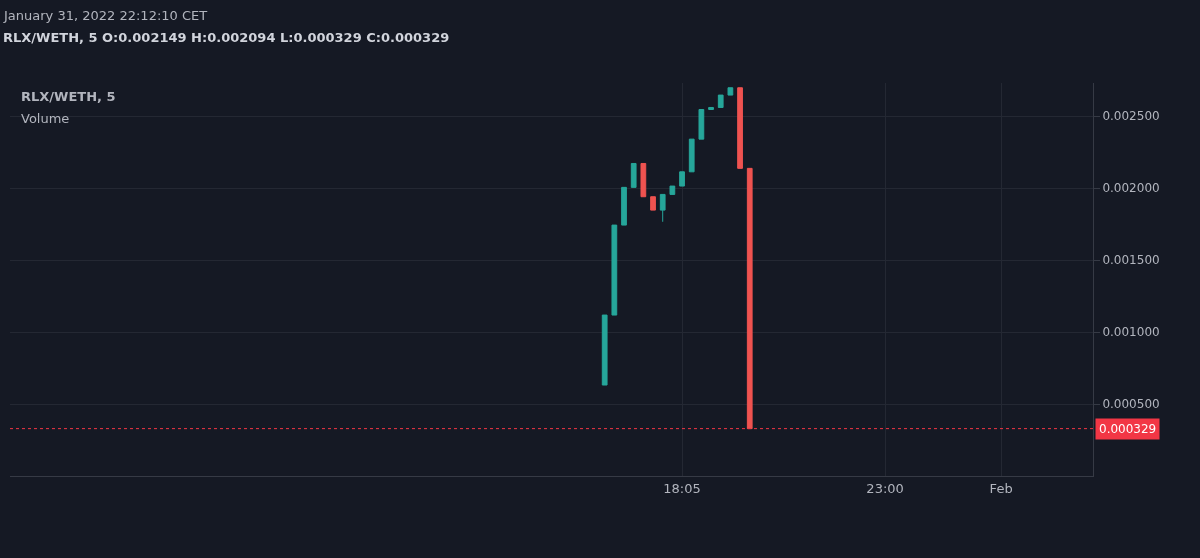 Image resolution: width=1200 pixels, height=558 pixels. What do you see at coordinates (1131, 260) in the screenshot?
I see `y-tick-label: 0.001500` at bounding box center [1131, 260].